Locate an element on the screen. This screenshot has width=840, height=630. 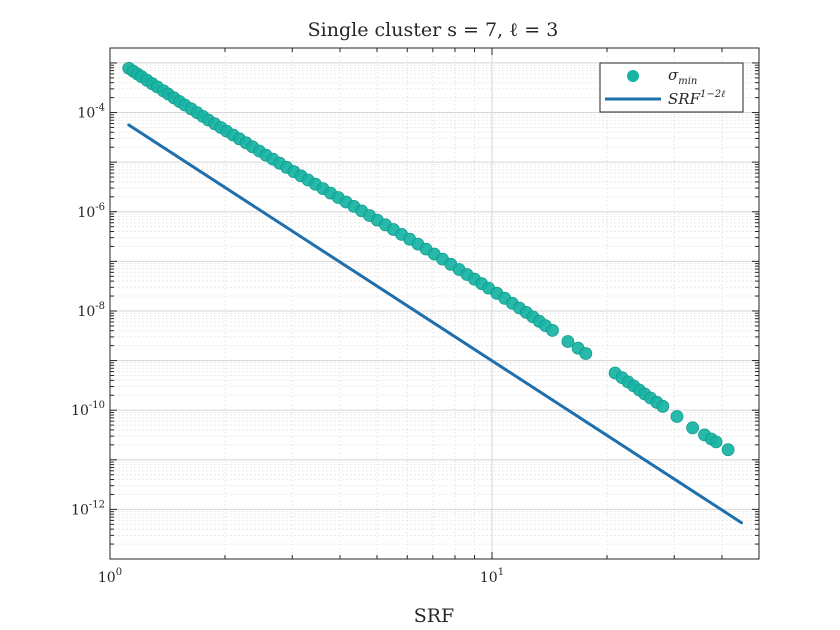
y-tick-label: 10⁻⁶ is located at coordinates (91, 211).